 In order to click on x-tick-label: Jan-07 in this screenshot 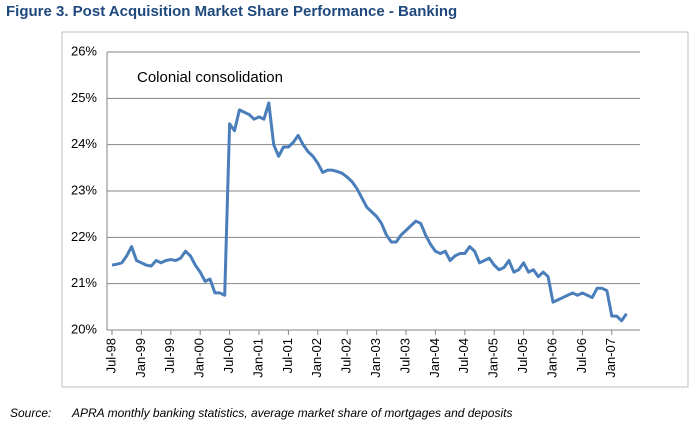, I will do `click(610, 358)`.